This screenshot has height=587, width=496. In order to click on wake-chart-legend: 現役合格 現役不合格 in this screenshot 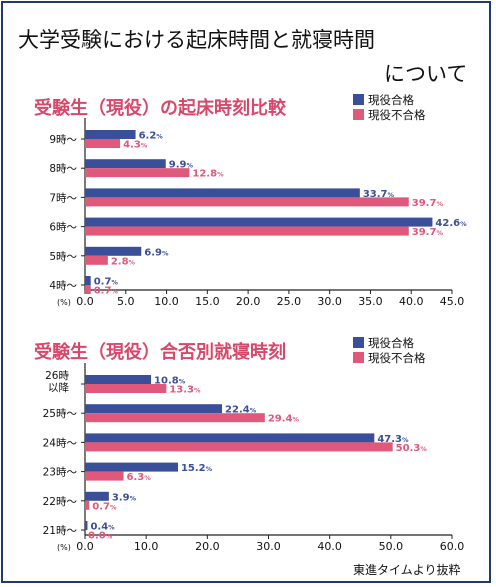, I will do `click(389, 107)`.